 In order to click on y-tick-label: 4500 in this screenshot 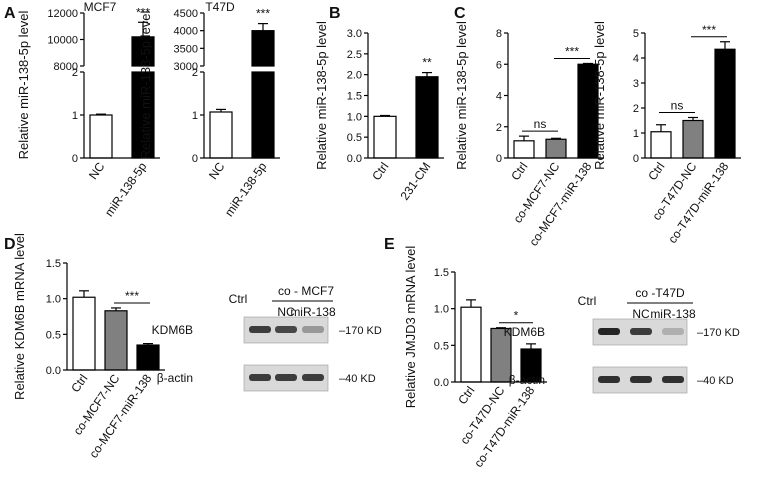, I will do `click(186, 14)`.